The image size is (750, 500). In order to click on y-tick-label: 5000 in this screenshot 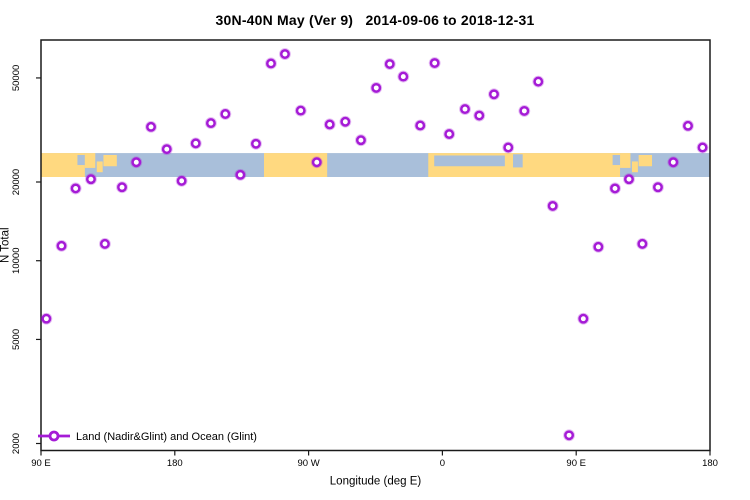, I will do `click(16, 339)`.